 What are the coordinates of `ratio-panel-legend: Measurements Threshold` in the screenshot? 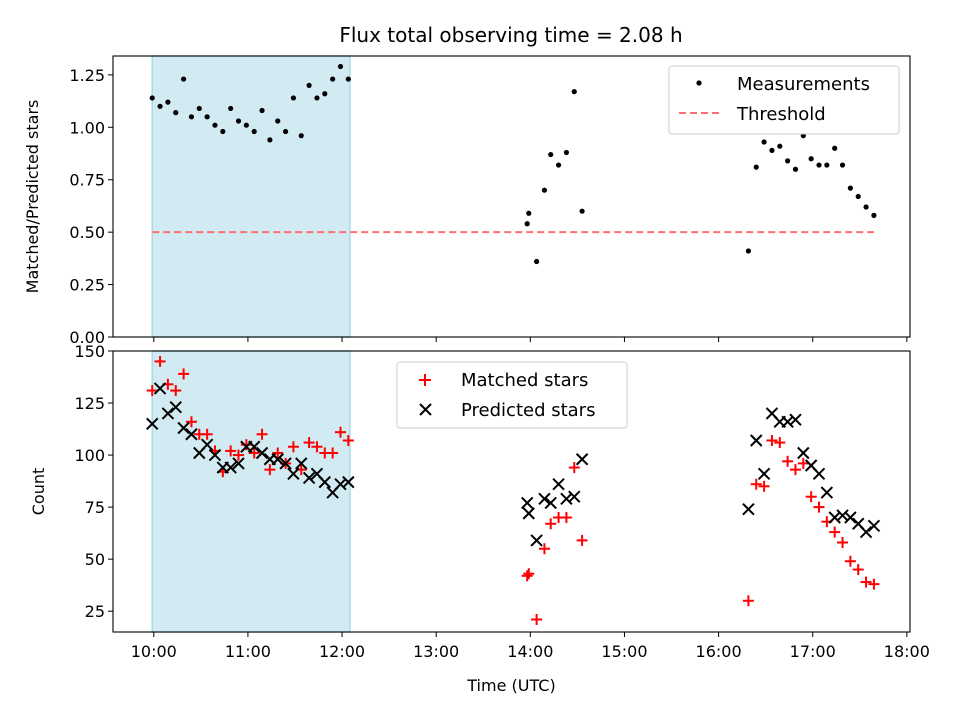 It's located at (784, 100).